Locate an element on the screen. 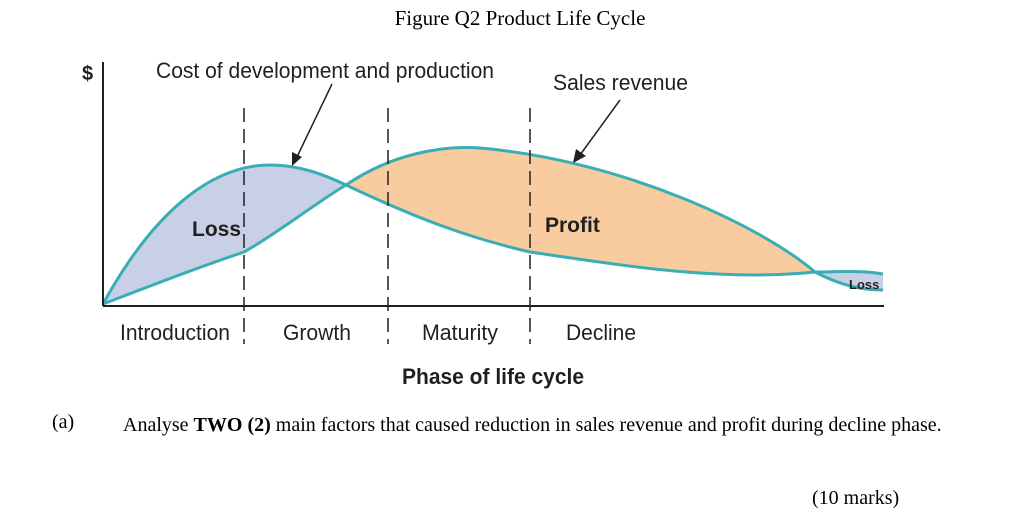 This screenshot has width=1018, height=519. profit-region is located at coordinates (580, 211).